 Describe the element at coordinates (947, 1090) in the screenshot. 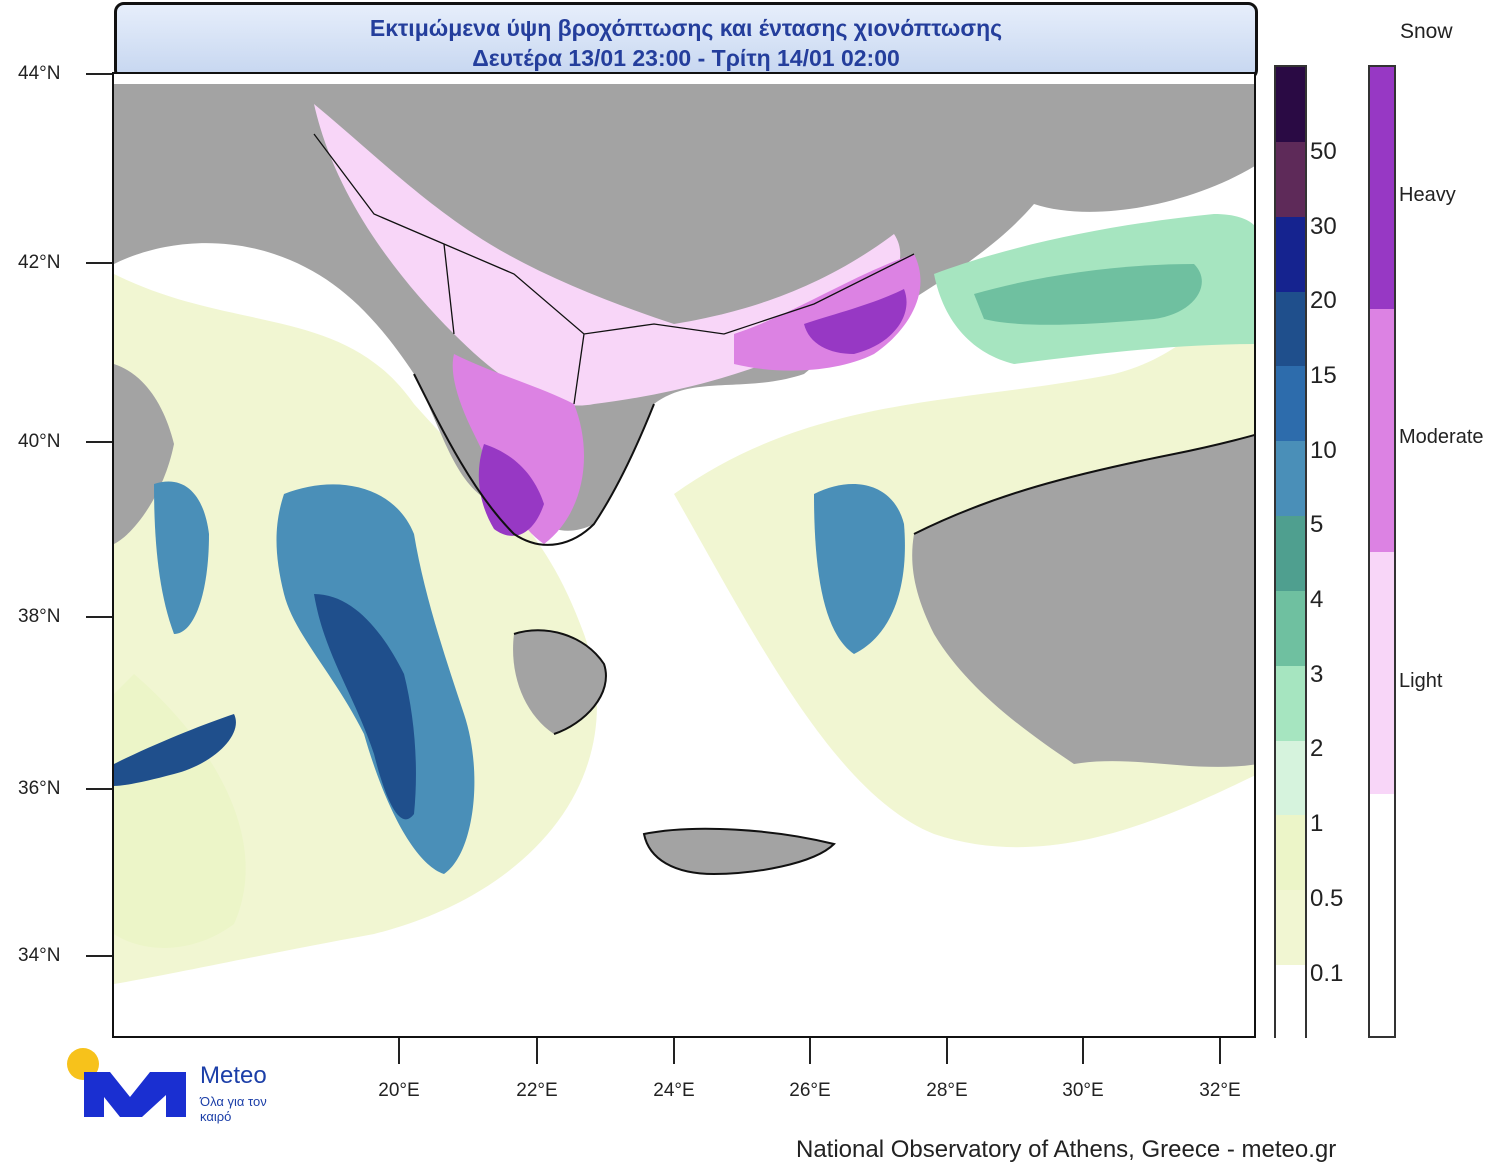

I see `lon-label: 28°E` at that location.